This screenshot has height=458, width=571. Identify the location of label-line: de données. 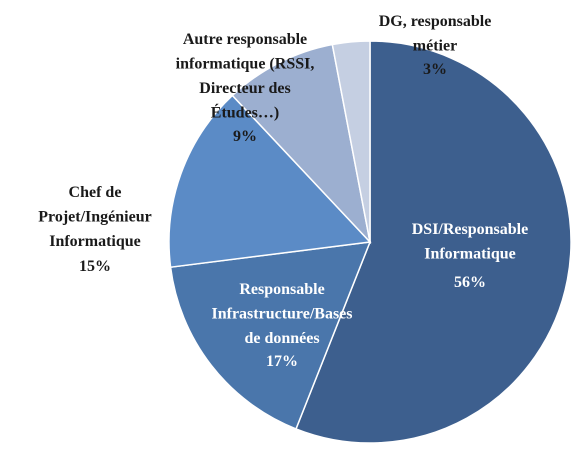
(281, 338).